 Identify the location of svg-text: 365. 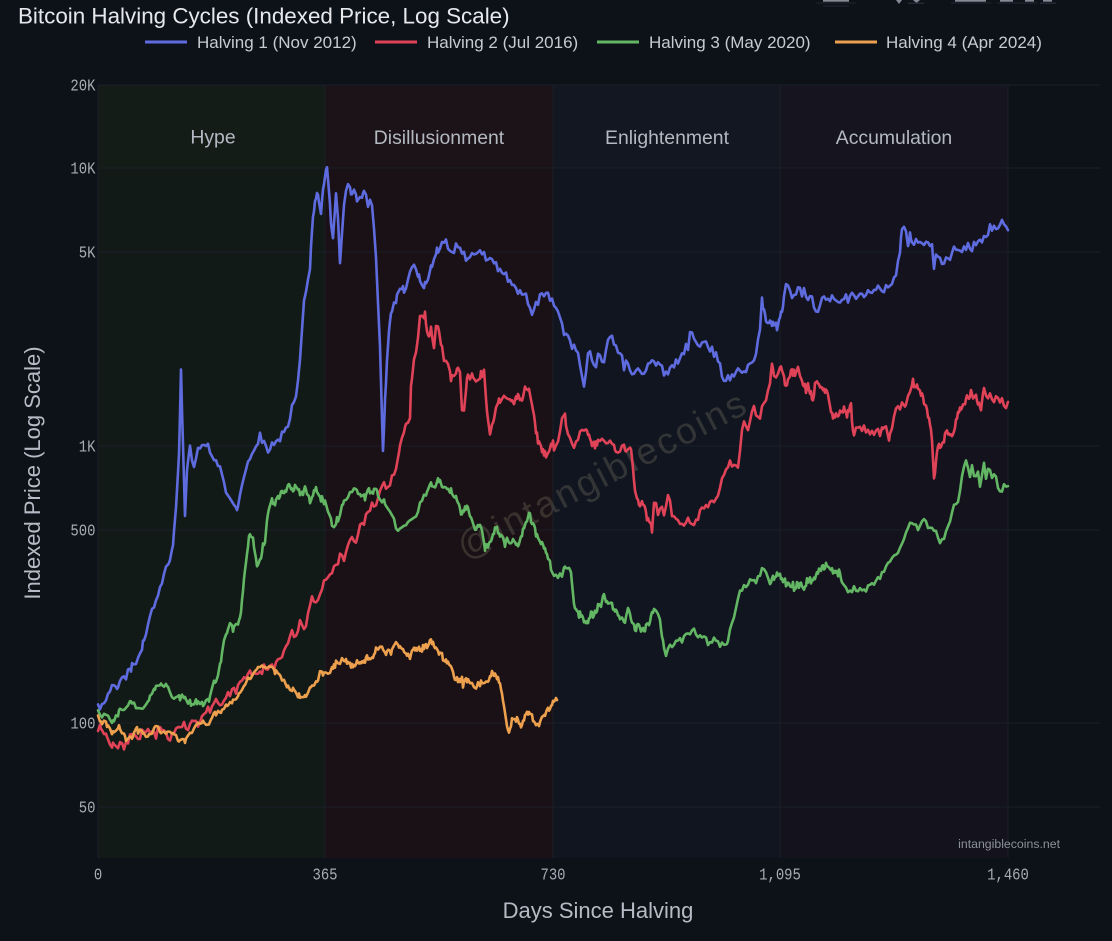
(324, 875).